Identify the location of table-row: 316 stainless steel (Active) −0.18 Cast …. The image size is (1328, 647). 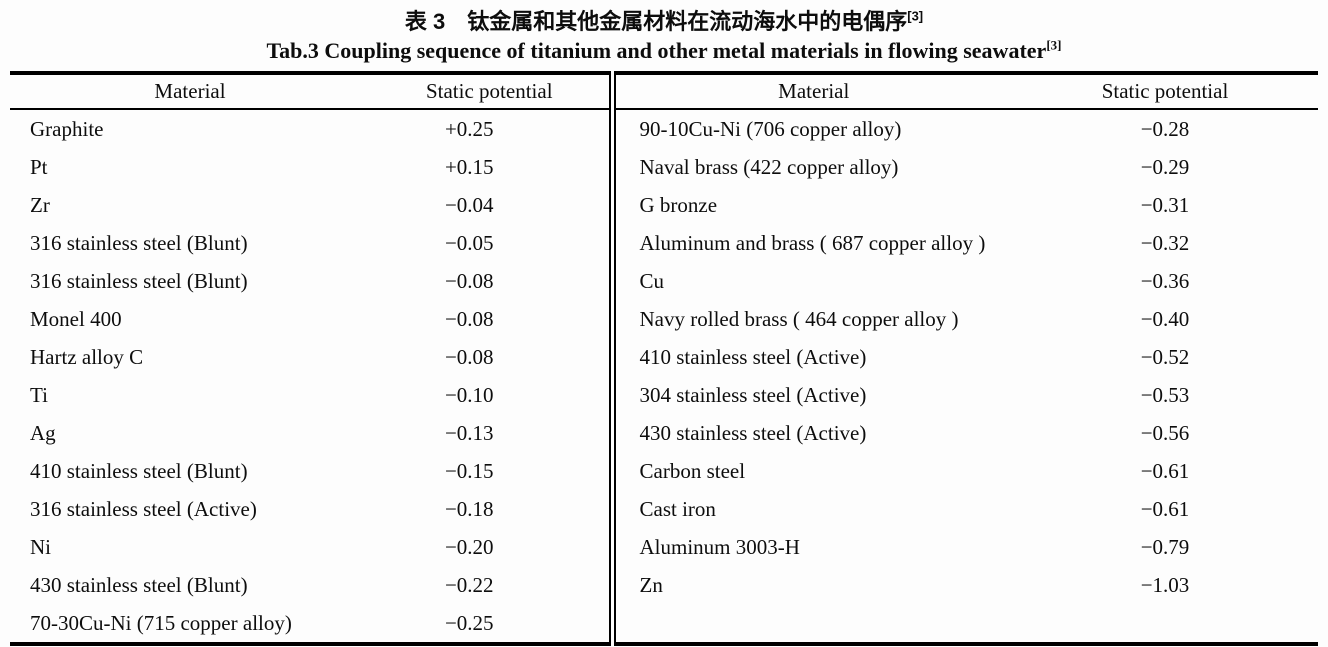
(664, 509).